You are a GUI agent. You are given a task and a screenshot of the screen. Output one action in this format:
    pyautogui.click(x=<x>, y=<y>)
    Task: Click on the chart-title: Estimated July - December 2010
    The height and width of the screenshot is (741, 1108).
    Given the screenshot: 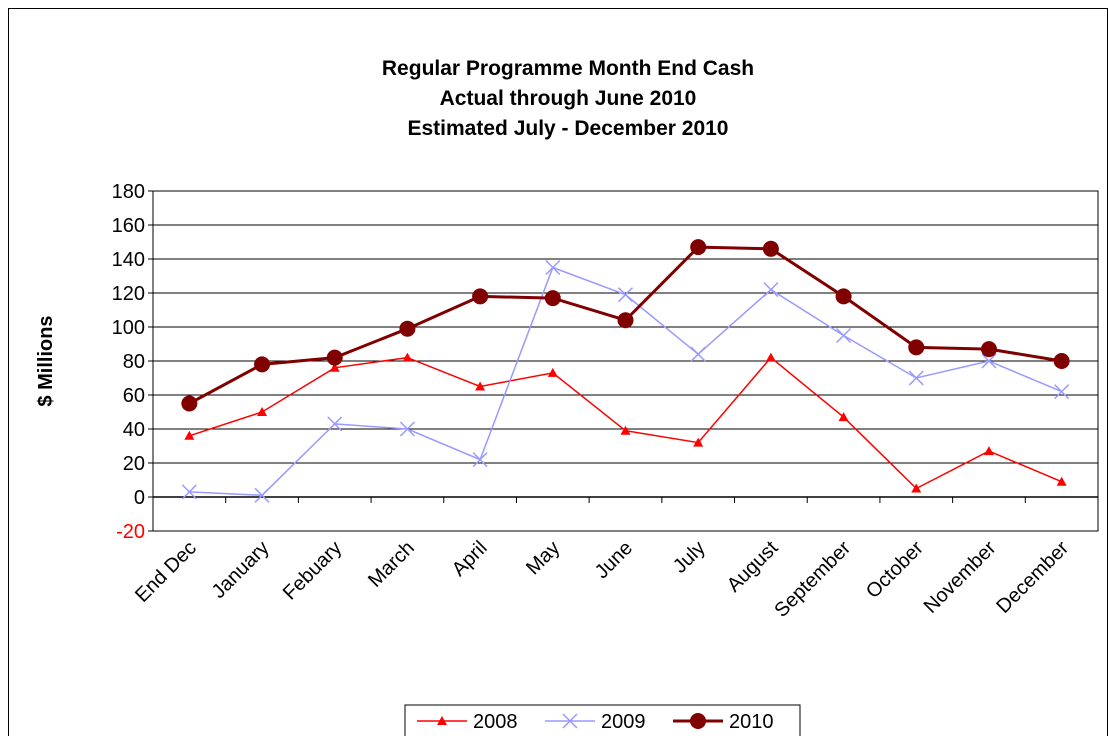 What is the action you would take?
    pyautogui.click(x=568, y=128)
    